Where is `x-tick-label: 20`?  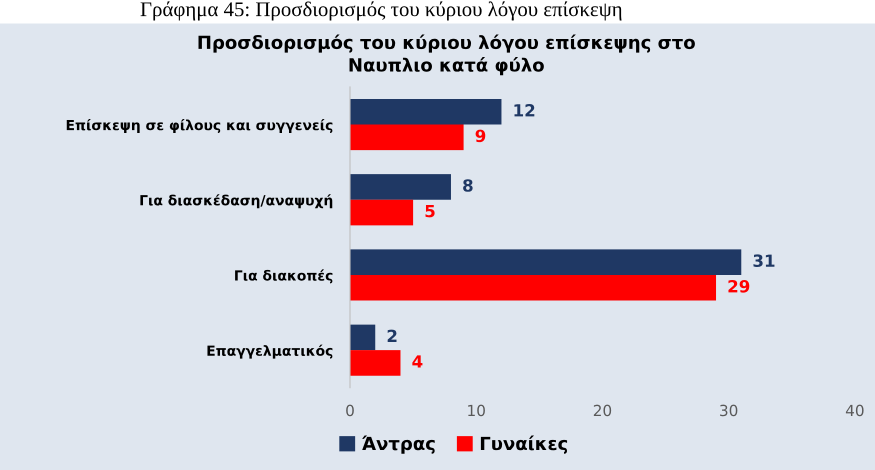 x-tick-label: 20 is located at coordinates (603, 410).